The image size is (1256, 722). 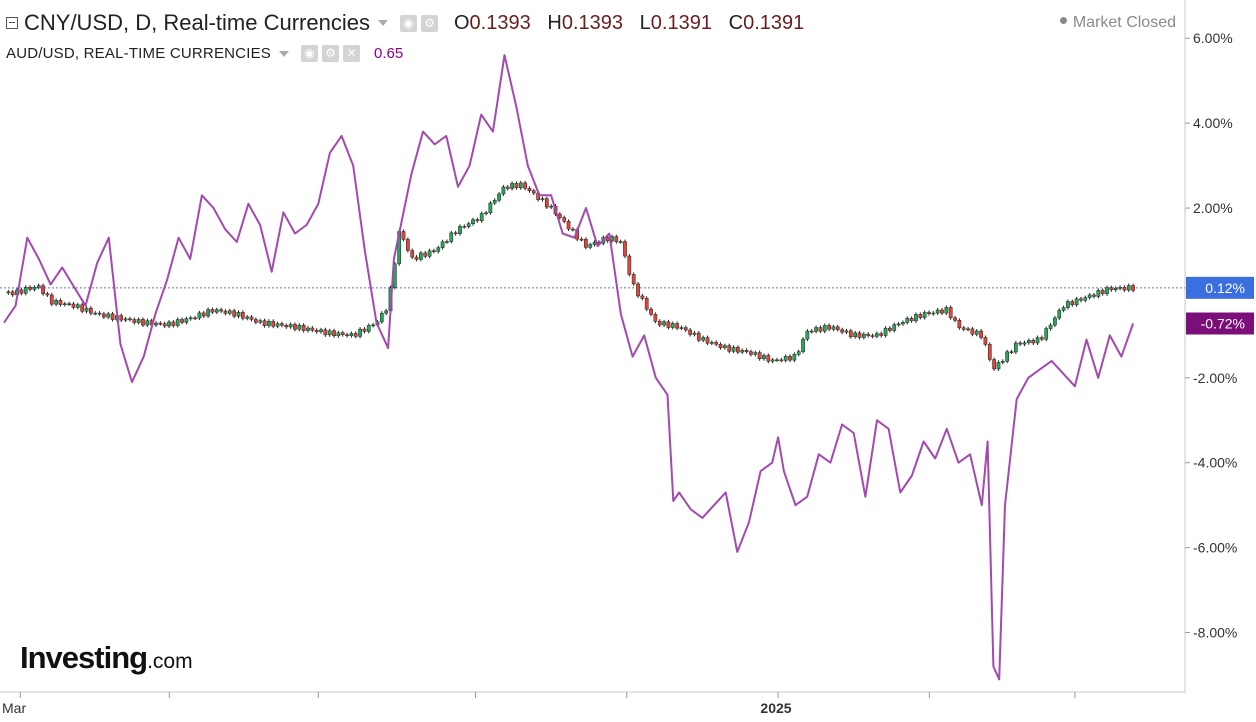 I want to click on primary-last-badge-text: 0.12%, so click(x=1225, y=288).